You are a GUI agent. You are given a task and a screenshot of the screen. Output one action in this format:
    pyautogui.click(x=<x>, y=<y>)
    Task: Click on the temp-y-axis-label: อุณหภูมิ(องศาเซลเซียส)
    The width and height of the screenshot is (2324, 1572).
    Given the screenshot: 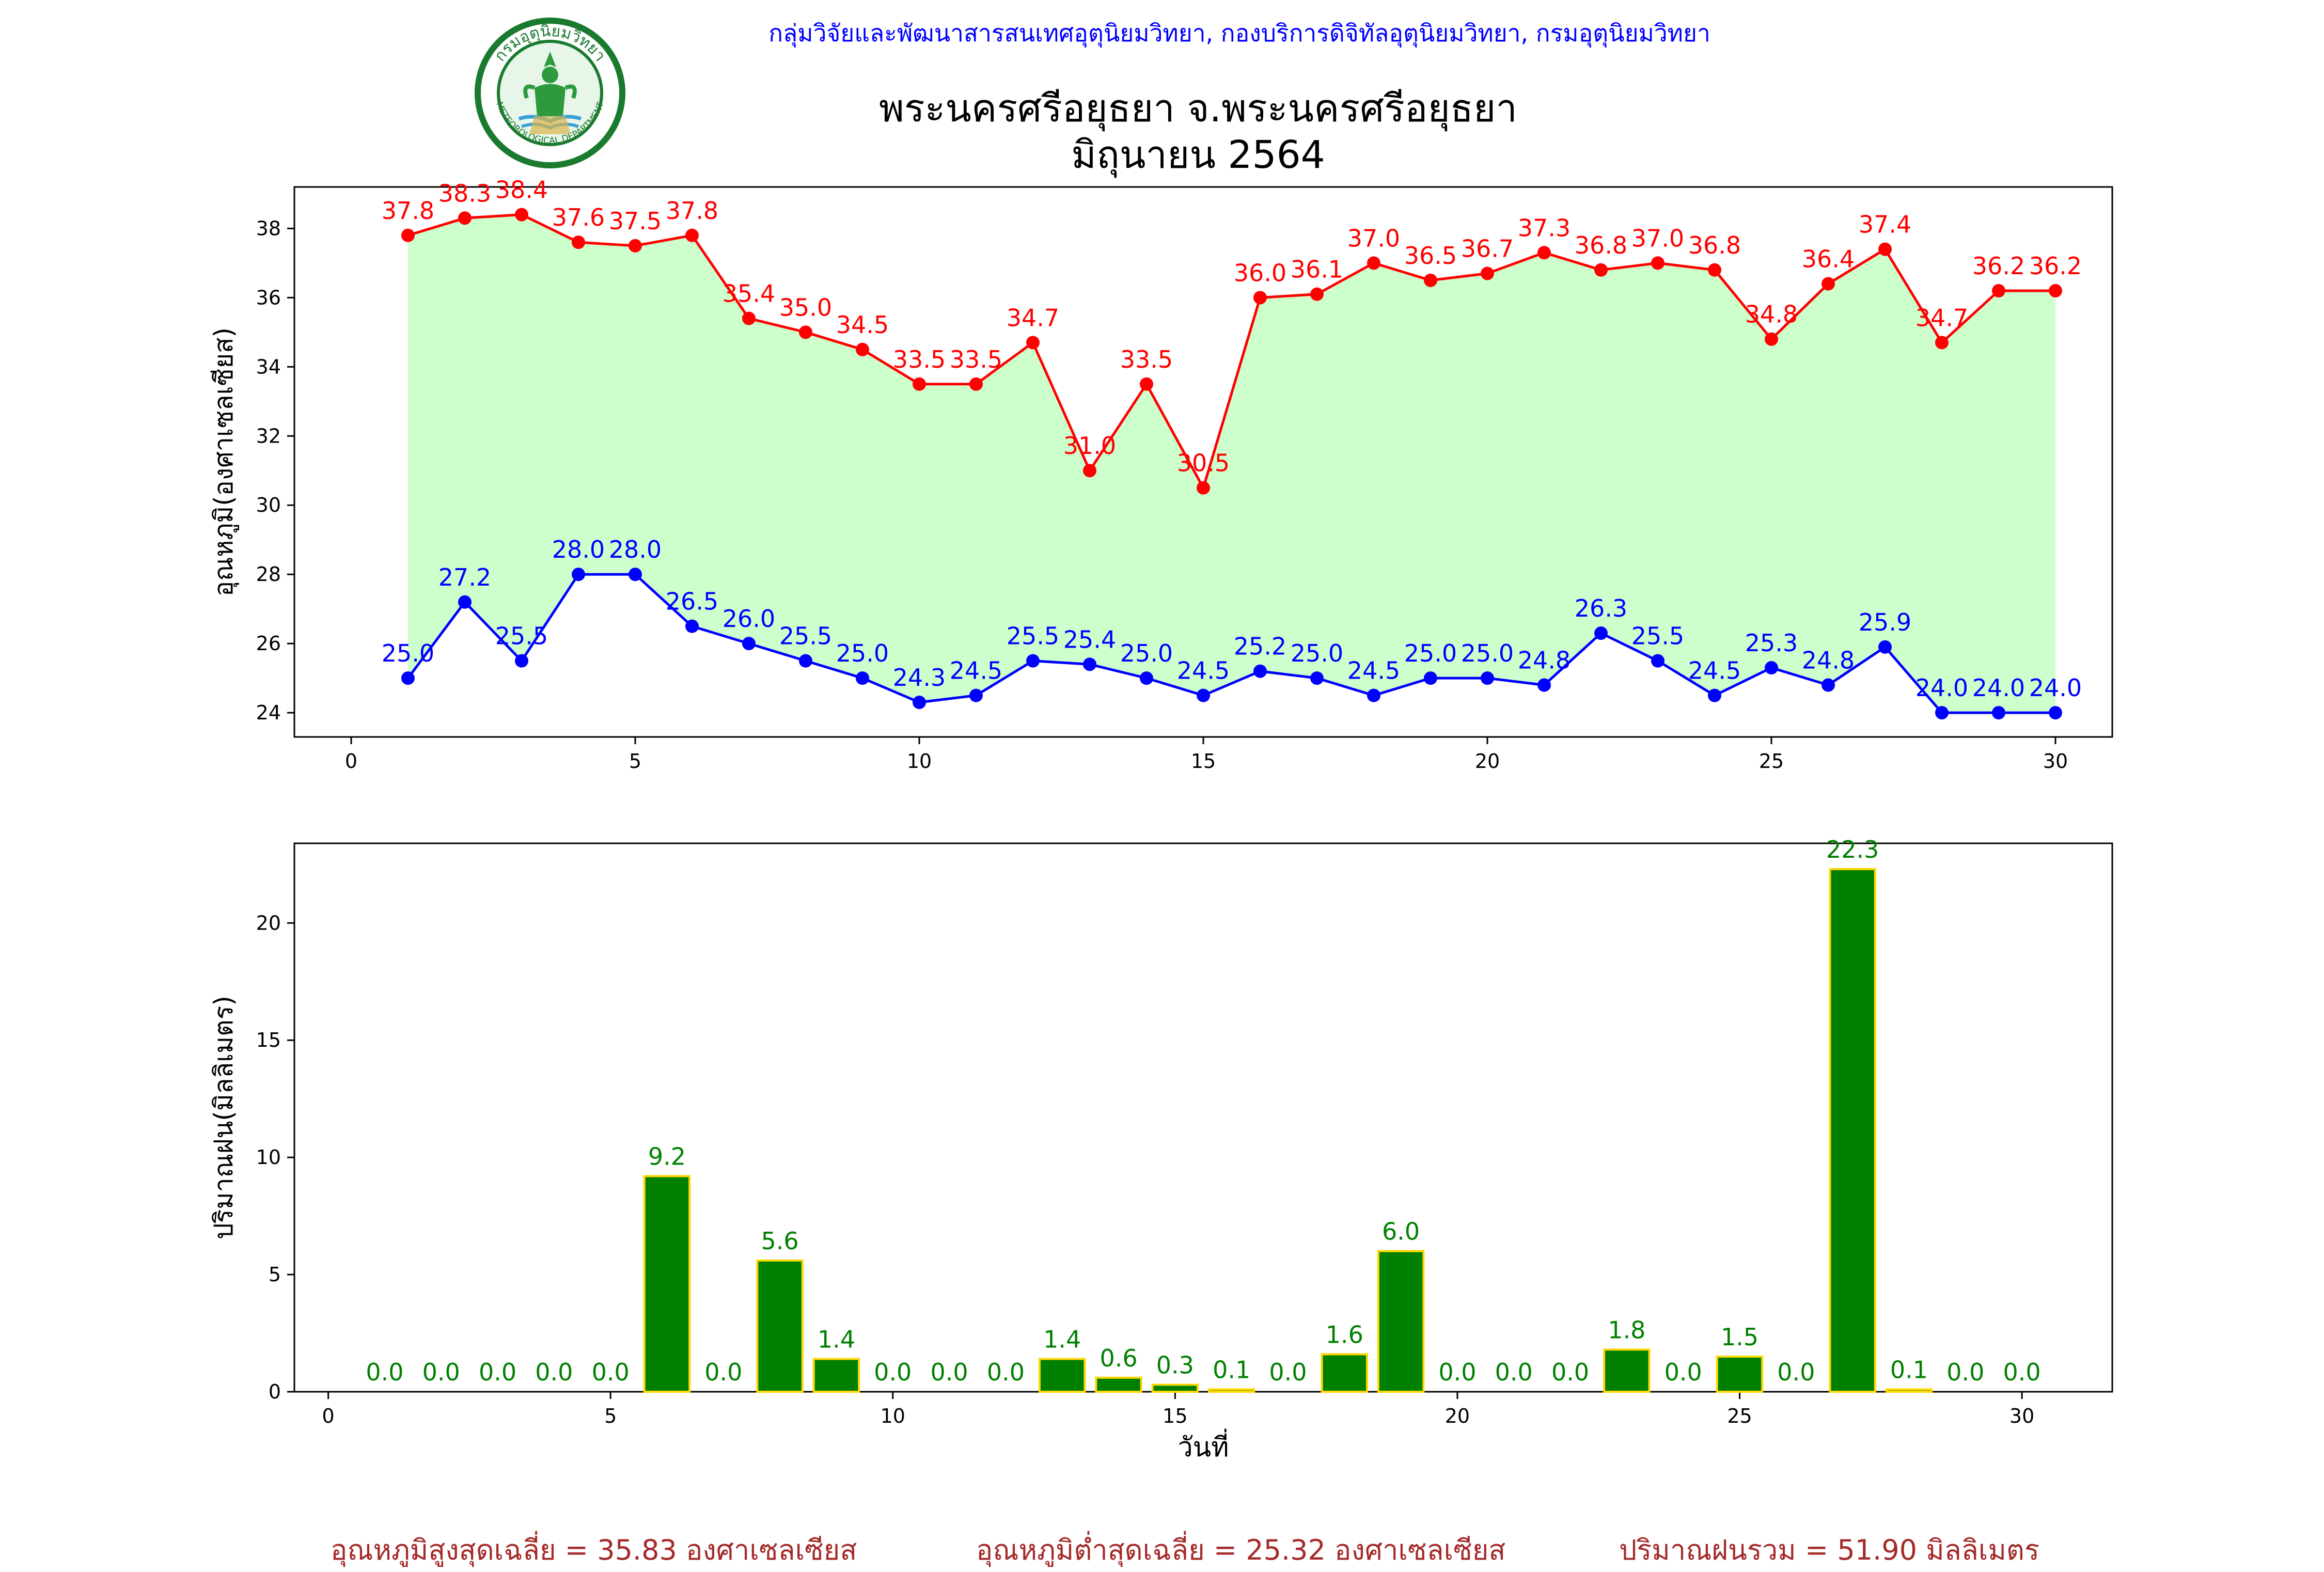 What is the action you would take?
    pyautogui.click(x=224, y=461)
    